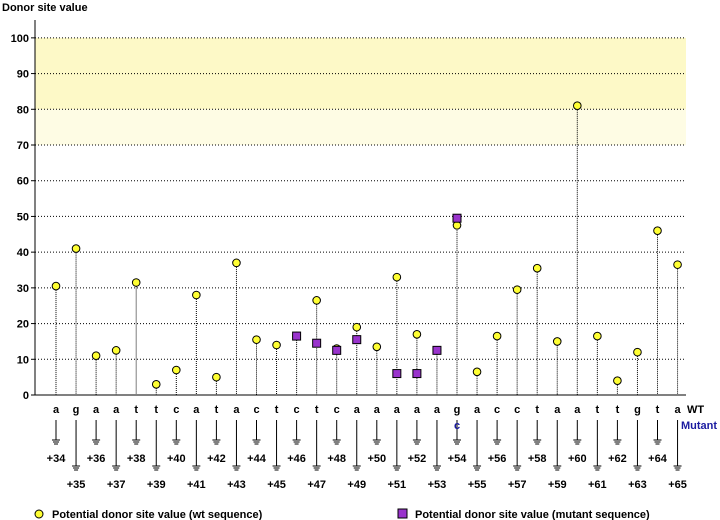 This screenshot has width=720, height=520. What do you see at coordinates (557, 485) in the screenshot?
I see `position-label: +59` at bounding box center [557, 485].